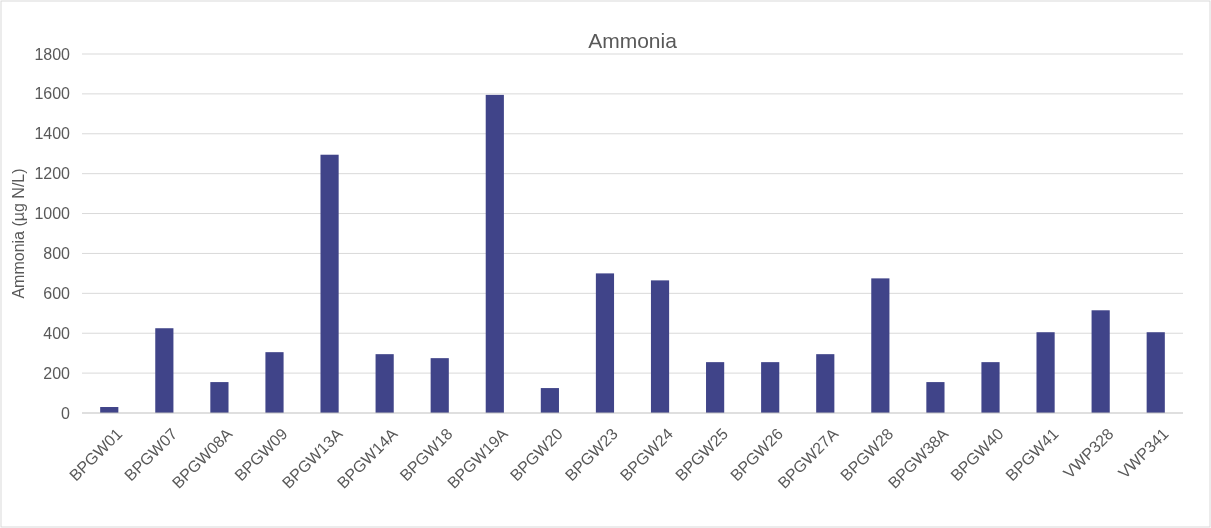  What do you see at coordinates (52, 94) in the screenshot?
I see `y-tick-label: 1600` at bounding box center [52, 94].